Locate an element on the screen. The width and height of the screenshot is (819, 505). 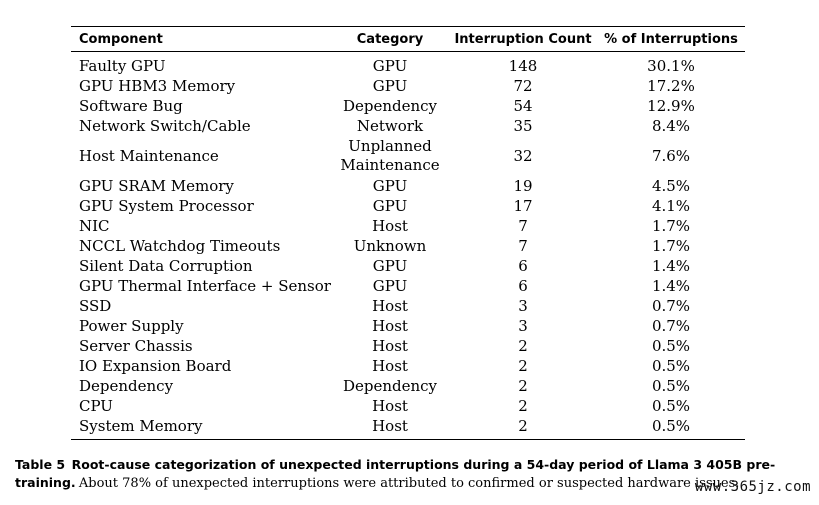
percent-cell: 4.1% is located at coordinates (671, 206).